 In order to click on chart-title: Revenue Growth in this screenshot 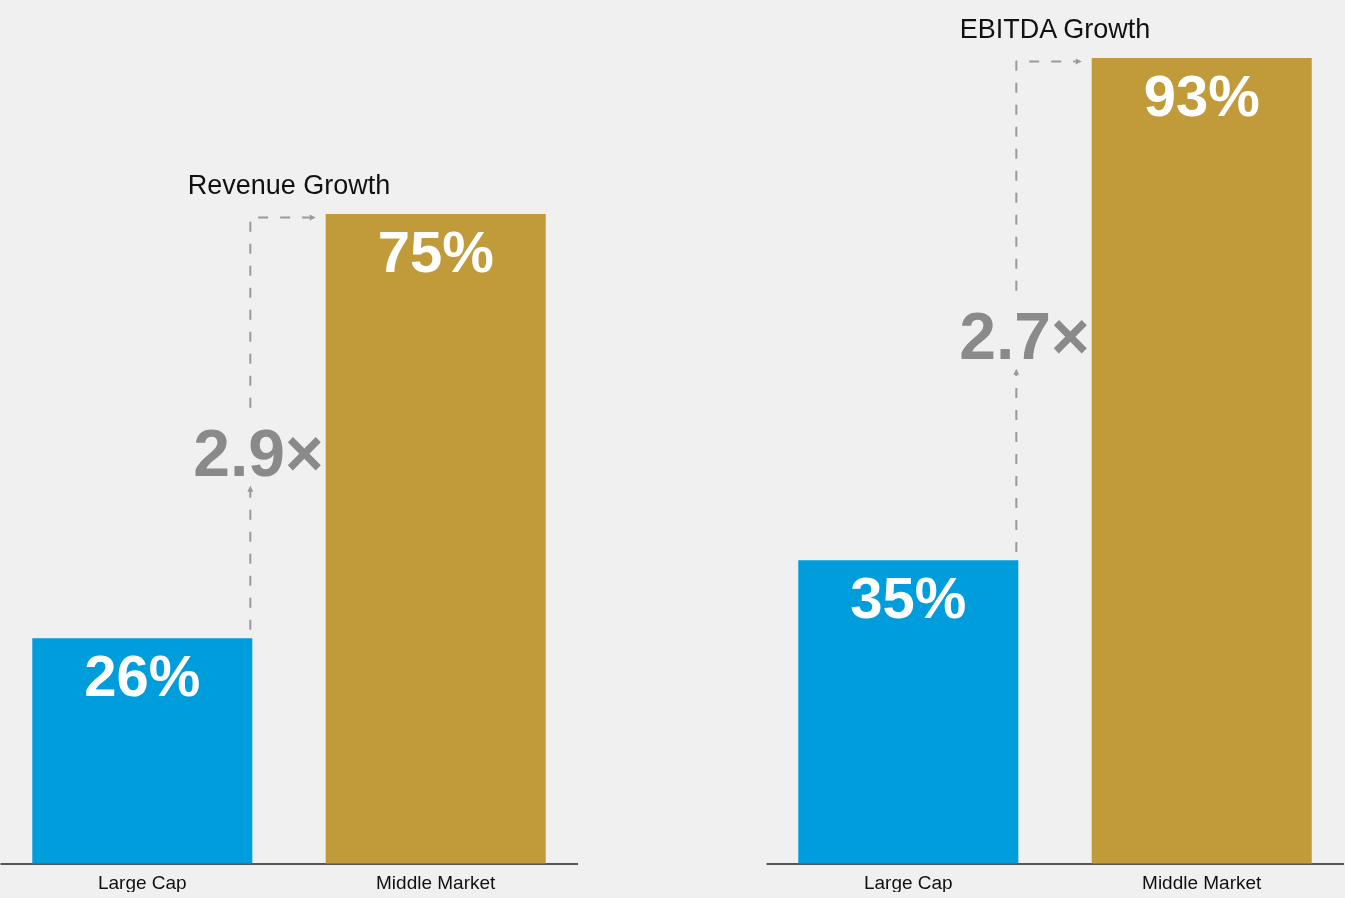, I will do `click(289, 184)`.